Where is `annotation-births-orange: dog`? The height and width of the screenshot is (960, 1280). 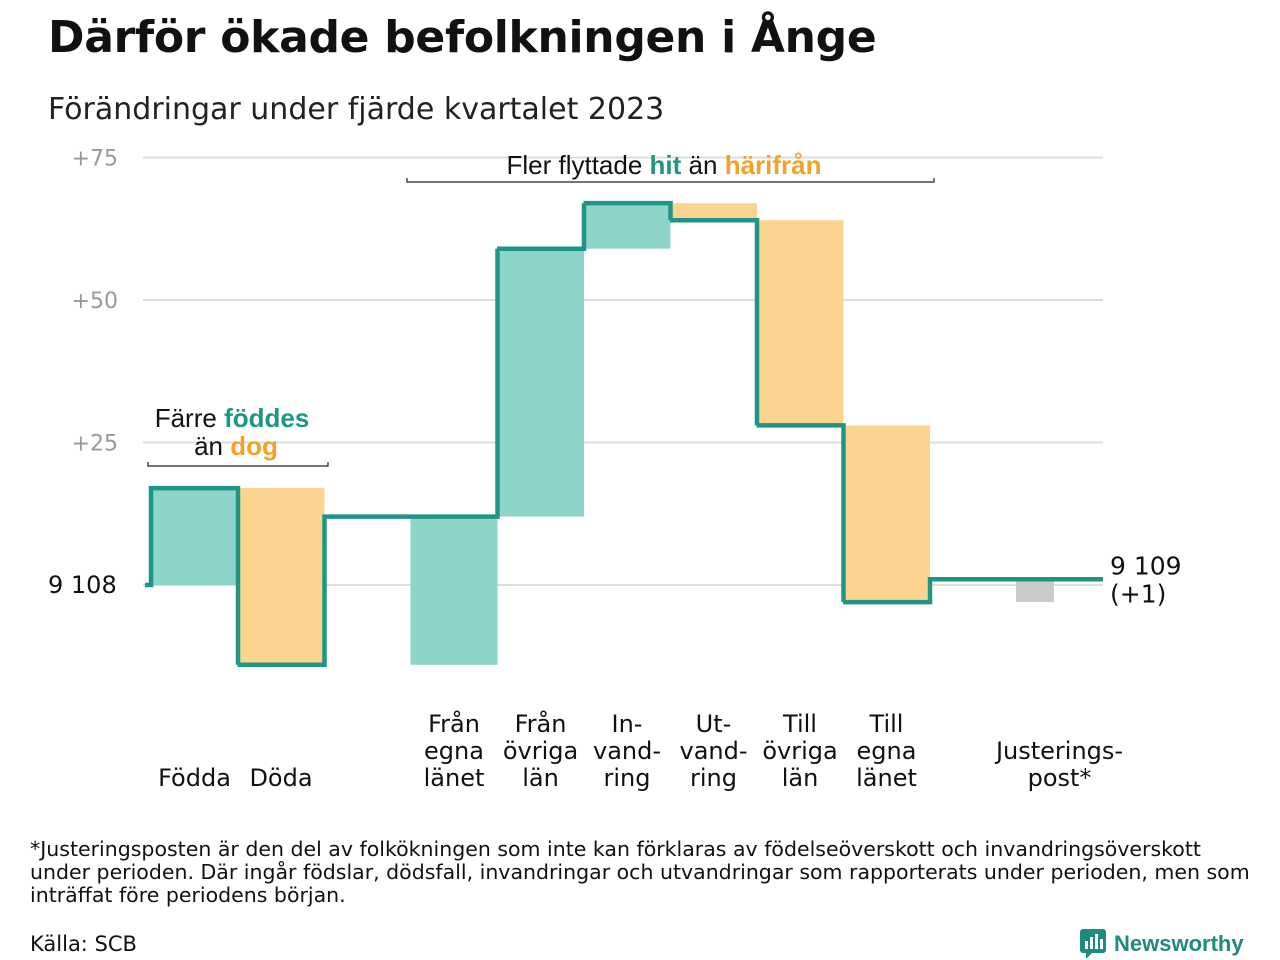 annotation-births-orange: dog is located at coordinates (254, 446).